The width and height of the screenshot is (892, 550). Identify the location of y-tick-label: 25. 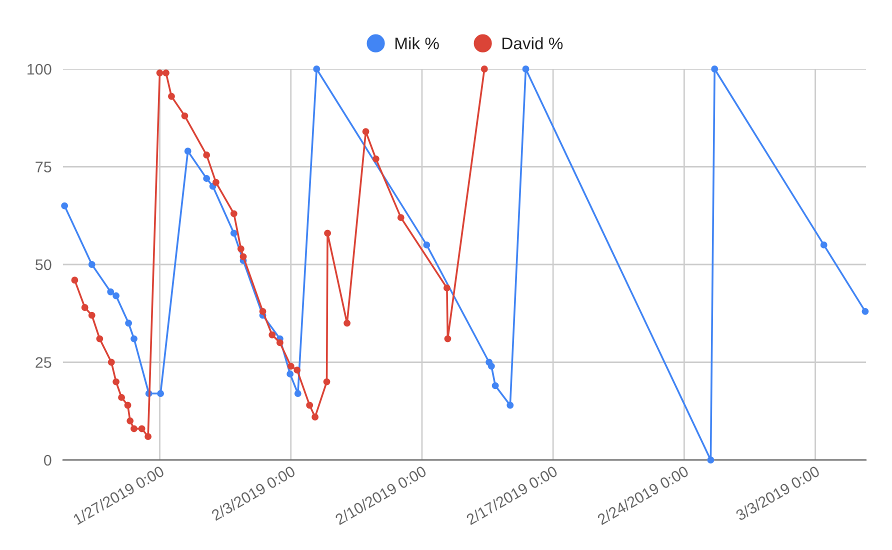
(44, 362).